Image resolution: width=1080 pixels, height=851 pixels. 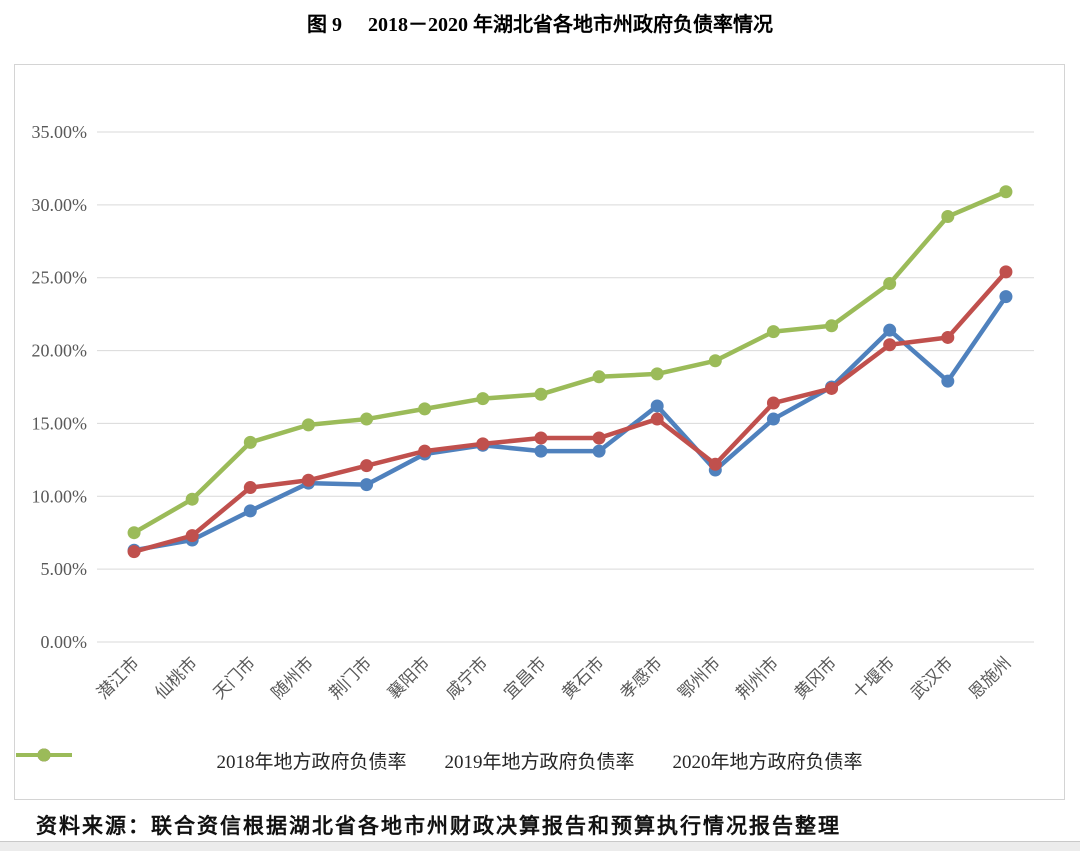 I want to click on x-category-label: 武汉市, so click(x=931, y=677).